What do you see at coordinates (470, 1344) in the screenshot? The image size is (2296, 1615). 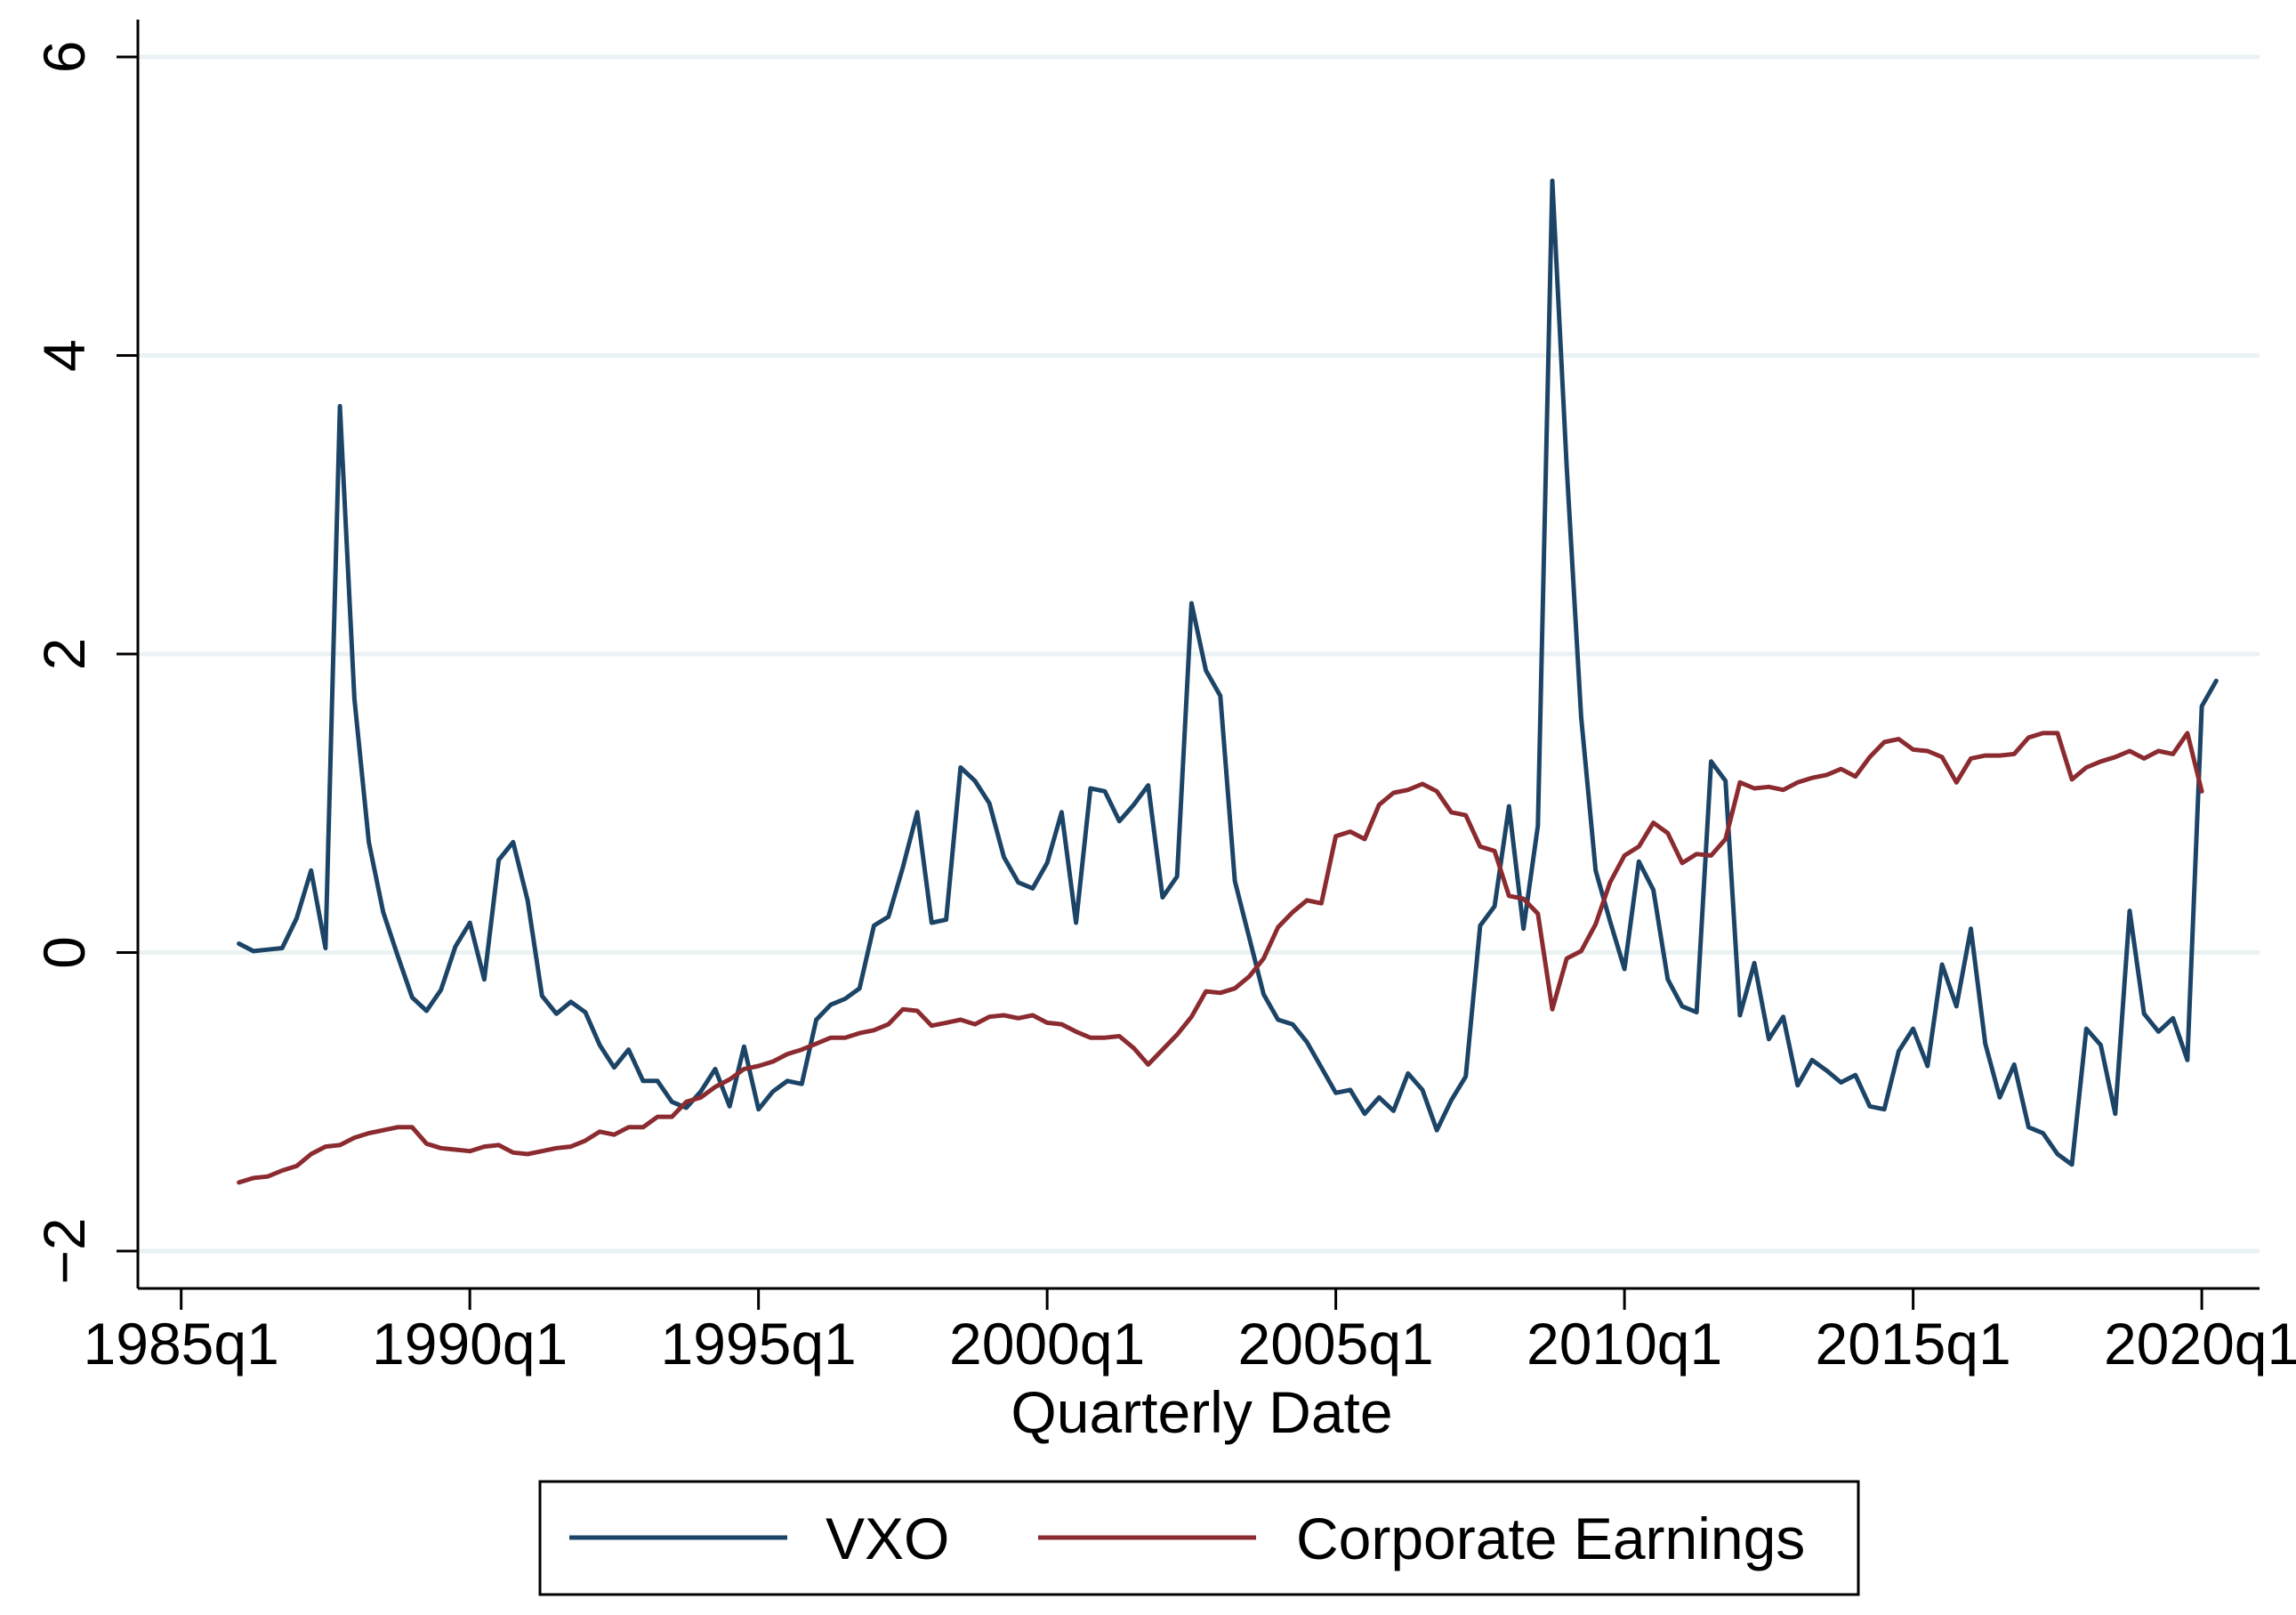 I see `x-tick-label: 1990q1` at bounding box center [470, 1344].